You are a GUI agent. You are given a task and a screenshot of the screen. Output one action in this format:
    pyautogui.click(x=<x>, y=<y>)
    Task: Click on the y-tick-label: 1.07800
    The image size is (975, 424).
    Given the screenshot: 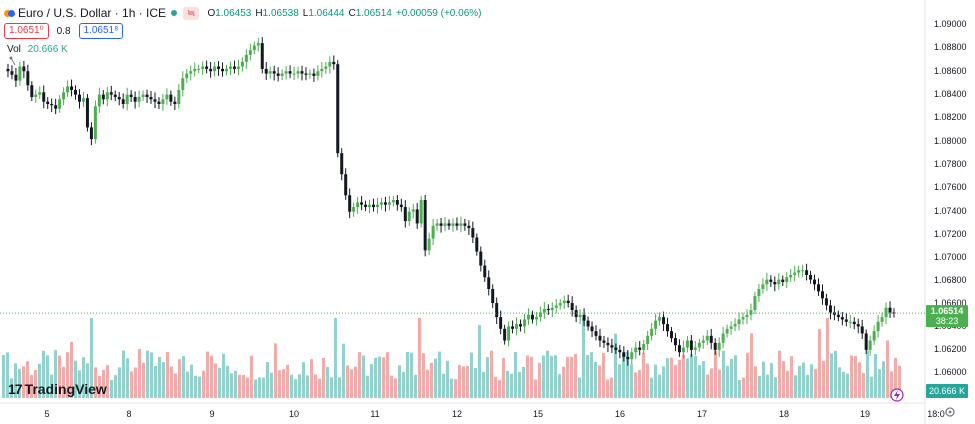 What is the action you would take?
    pyautogui.click(x=950, y=164)
    